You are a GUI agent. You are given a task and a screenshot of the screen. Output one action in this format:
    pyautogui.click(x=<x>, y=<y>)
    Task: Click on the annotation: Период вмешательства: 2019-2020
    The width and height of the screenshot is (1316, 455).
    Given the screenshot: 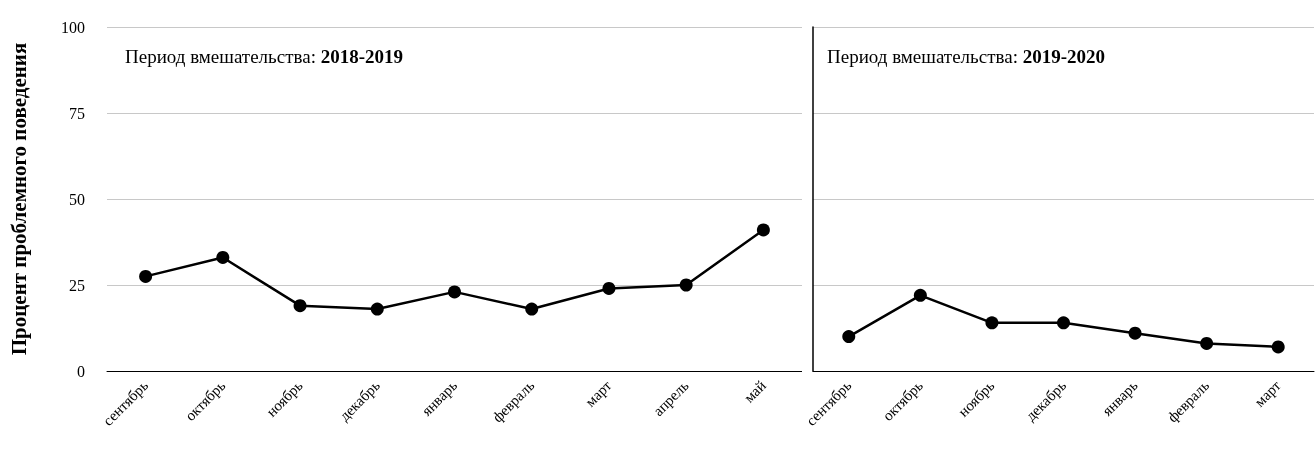 What is the action you would take?
    pyautogui.click(x=966, y=56)
    